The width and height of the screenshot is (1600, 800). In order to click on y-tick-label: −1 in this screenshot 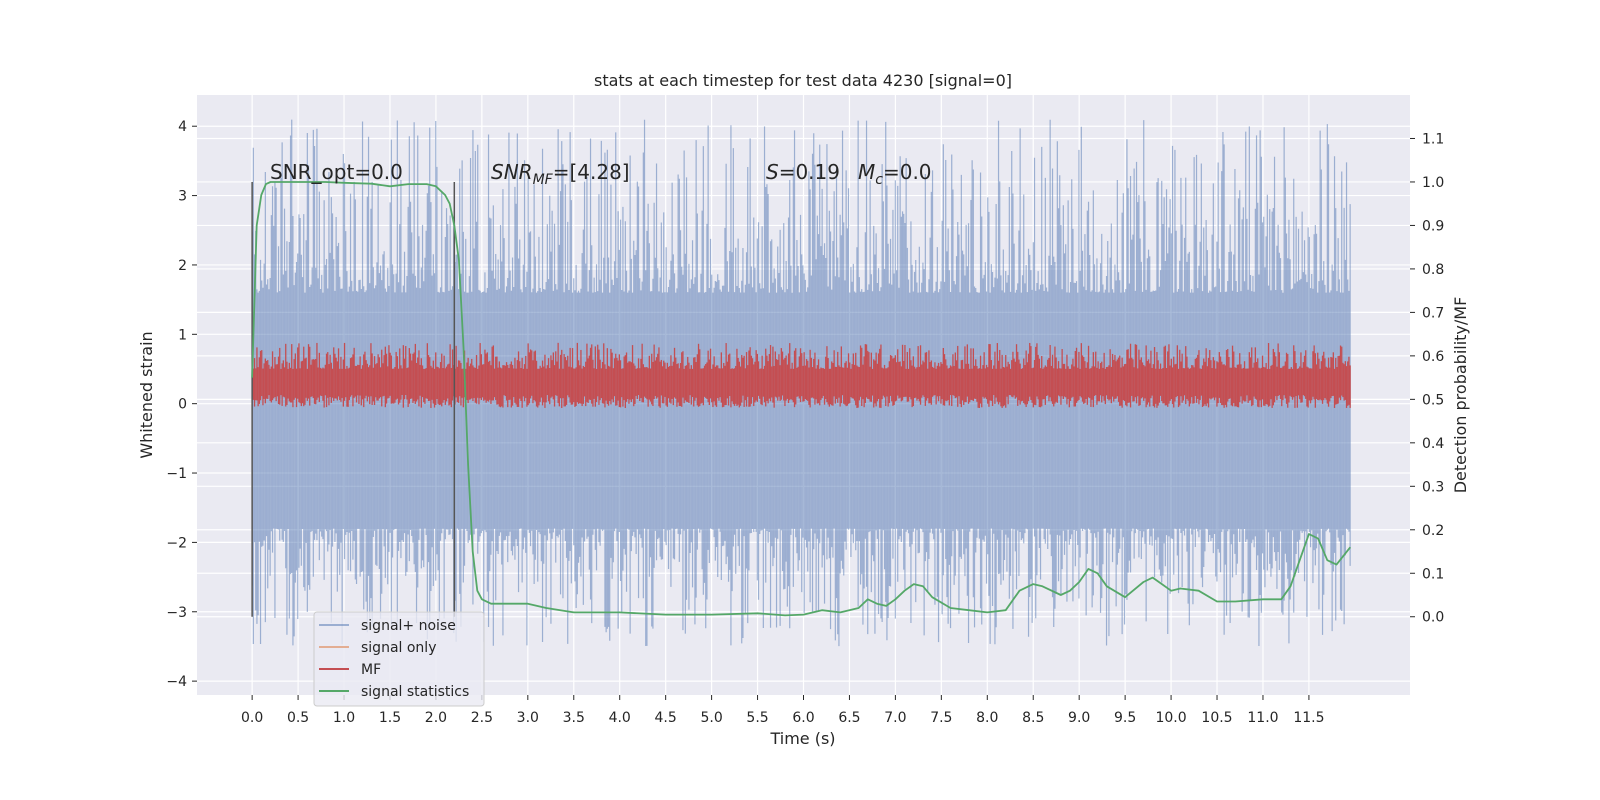, I will do `click(176, 474)`.